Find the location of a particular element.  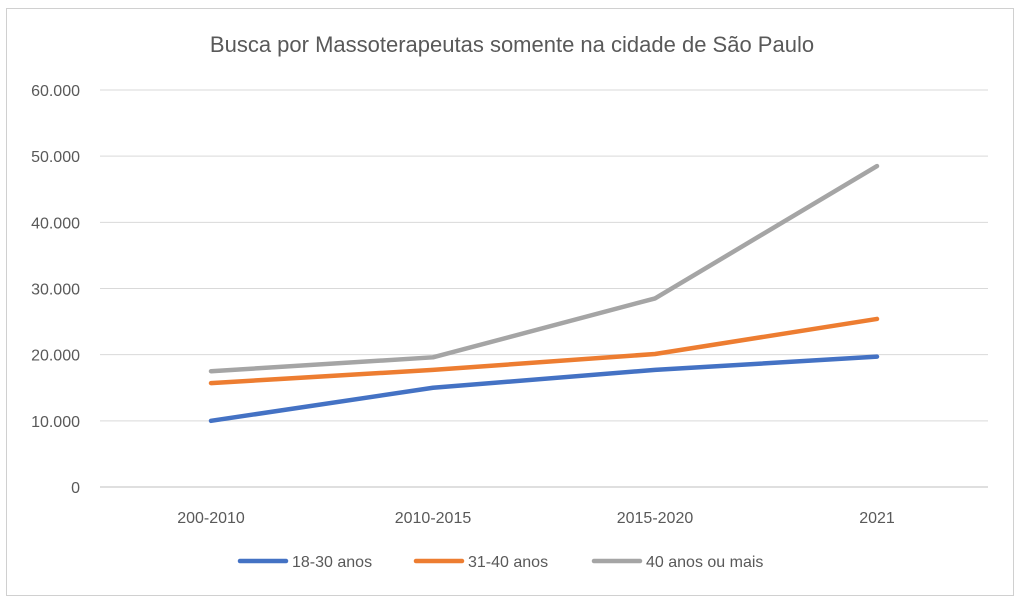

legend-item: 31-40 anos is located at coordinates (480, 562).